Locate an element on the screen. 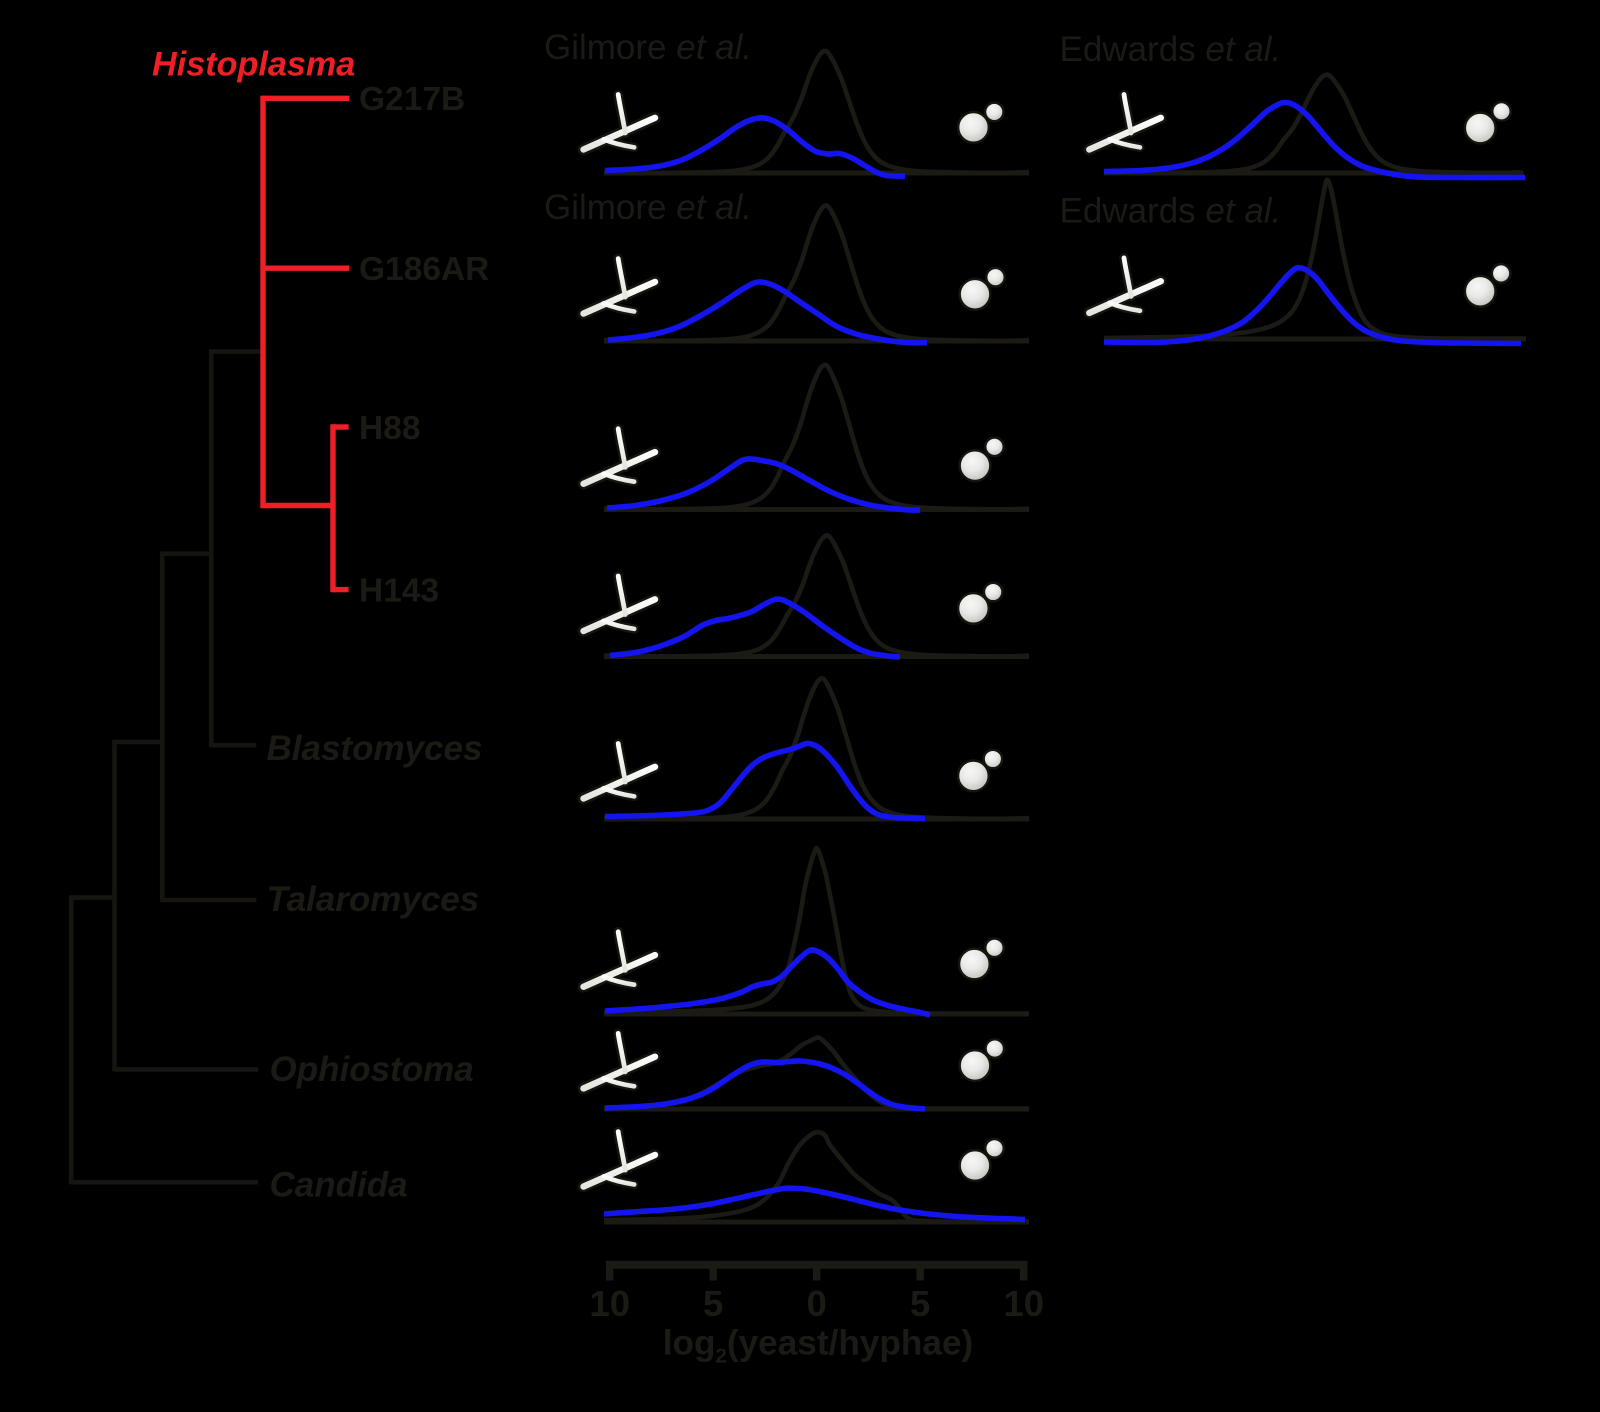 The height and width of the screenshot is (1412, 1600). svg-text: Histoplasma is located at coordinates (253, 65).